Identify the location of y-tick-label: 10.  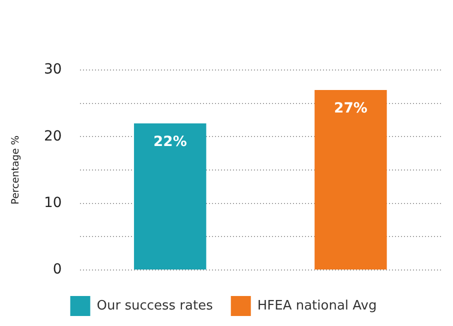
(53, 202).